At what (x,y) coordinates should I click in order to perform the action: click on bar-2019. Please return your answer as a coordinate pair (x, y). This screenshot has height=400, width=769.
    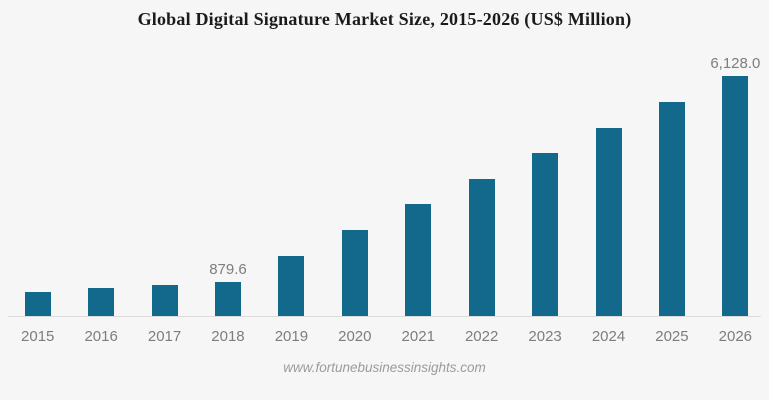
    Looking at the image, I should click on (291, 286).